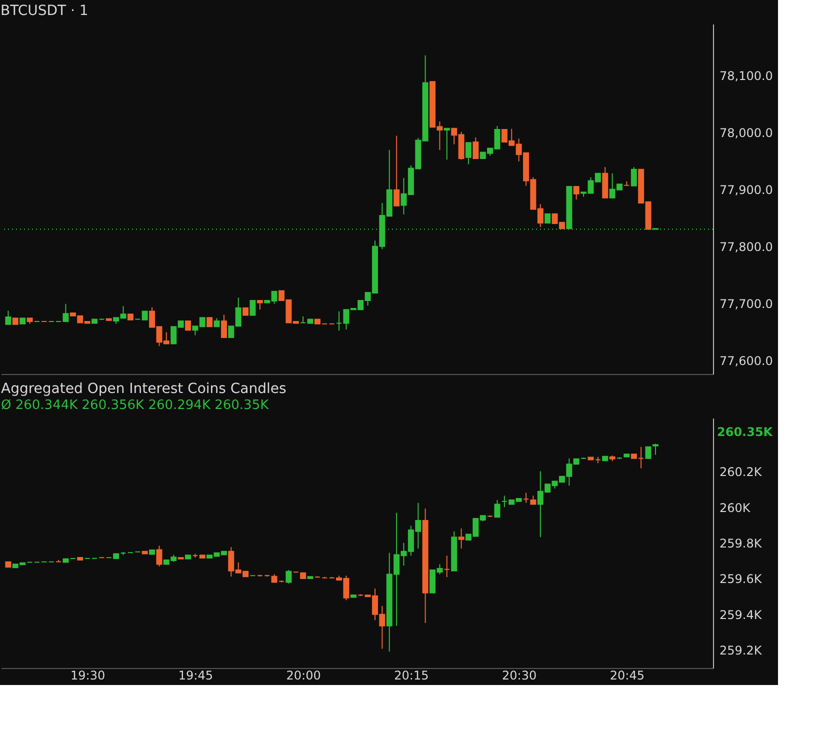 This screenshot has height=737, width=827. I want to click on y-tick-label: 77,900.0, so click(746, 189).